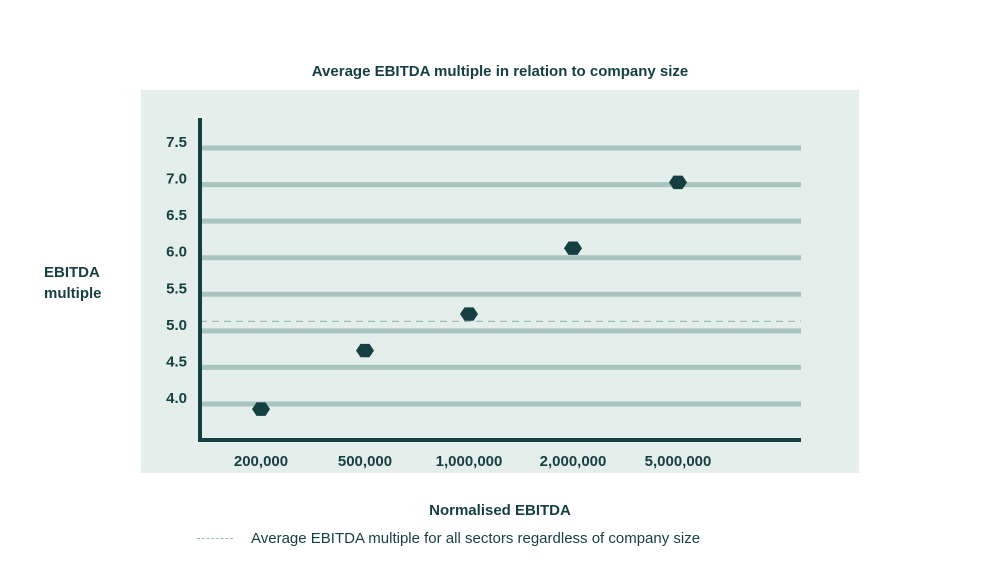 The image size is (1000, 563). What do you see at coordinates (72, 272) in the screenshot?
I see `y-axis-label-line-1: EBITDA` at bounding box center [72, 272].